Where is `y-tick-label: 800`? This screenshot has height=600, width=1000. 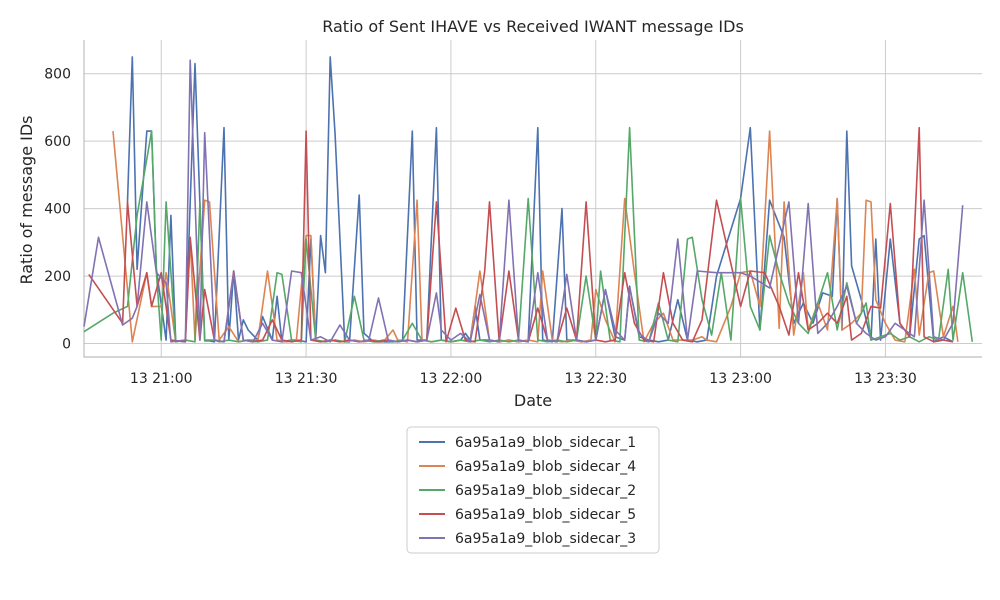
y-tick-label: 800 is located at coordinates (57, 75).